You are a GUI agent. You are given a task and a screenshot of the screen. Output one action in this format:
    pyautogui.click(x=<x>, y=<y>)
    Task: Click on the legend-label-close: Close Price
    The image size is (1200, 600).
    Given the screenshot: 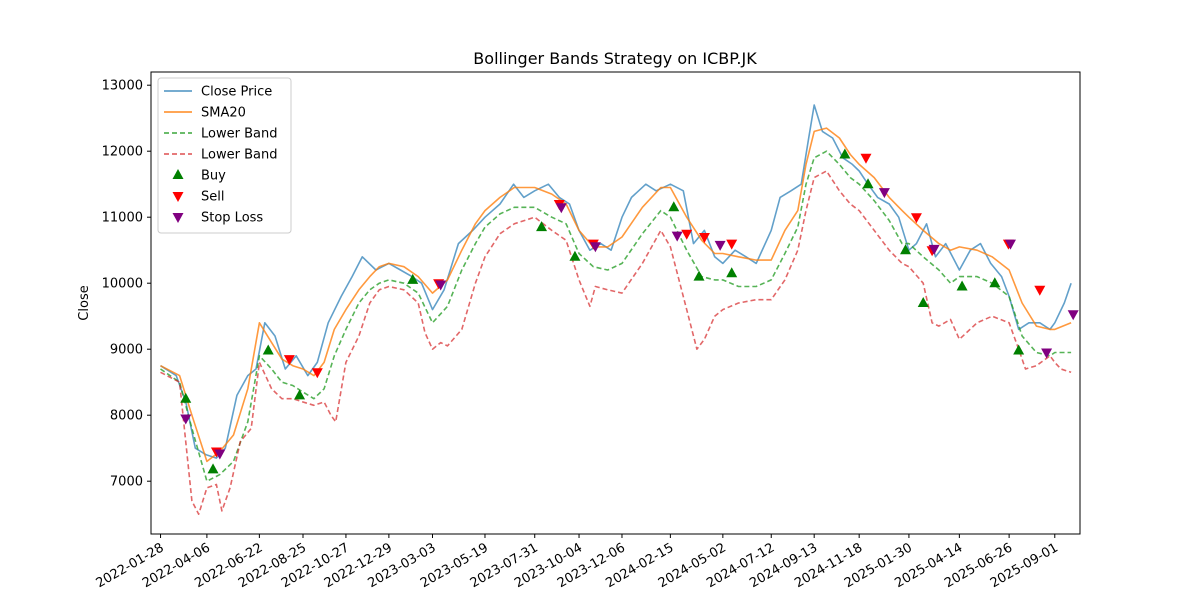 What is the action you would take?
    pyautogui.click(x=236, y=92)
    